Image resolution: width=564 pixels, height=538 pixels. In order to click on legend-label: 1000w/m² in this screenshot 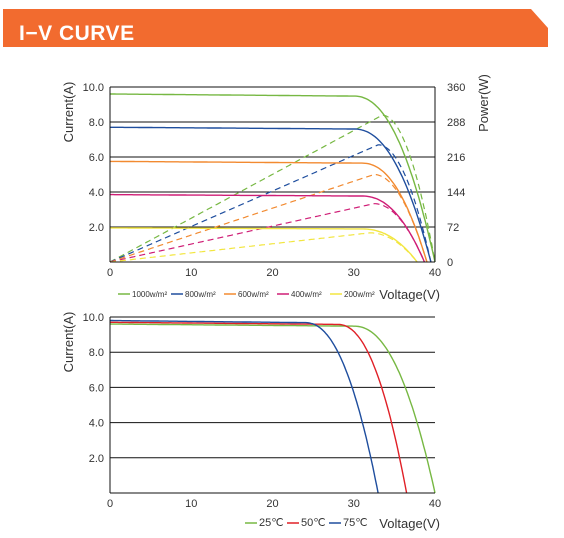, I will do `click(149, 294)`.